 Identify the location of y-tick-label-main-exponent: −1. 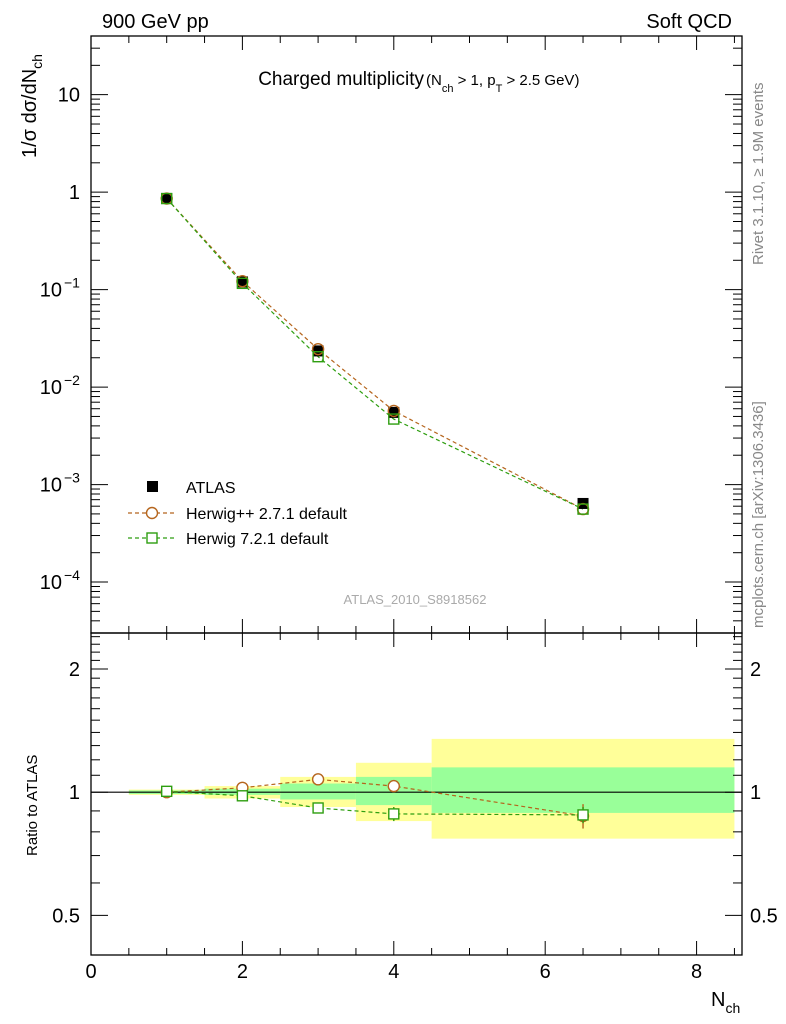
(72, 283).